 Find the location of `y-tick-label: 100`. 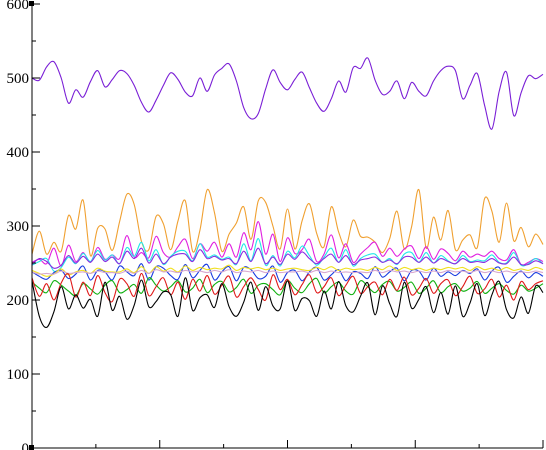

y-tick-label: 100 is located at coordinates (18, 375).